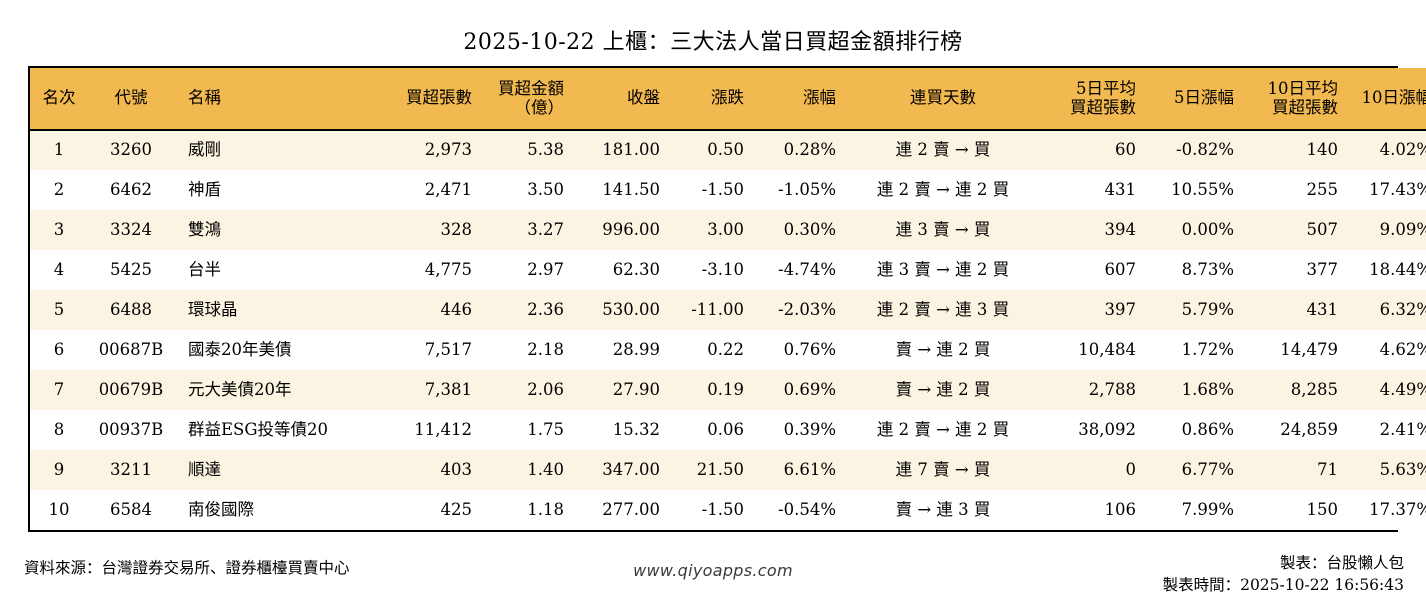  I want to click on page-title: 2025-10-22 上櫃：三大法人當日買超金額排行榜, so click(713, 42).